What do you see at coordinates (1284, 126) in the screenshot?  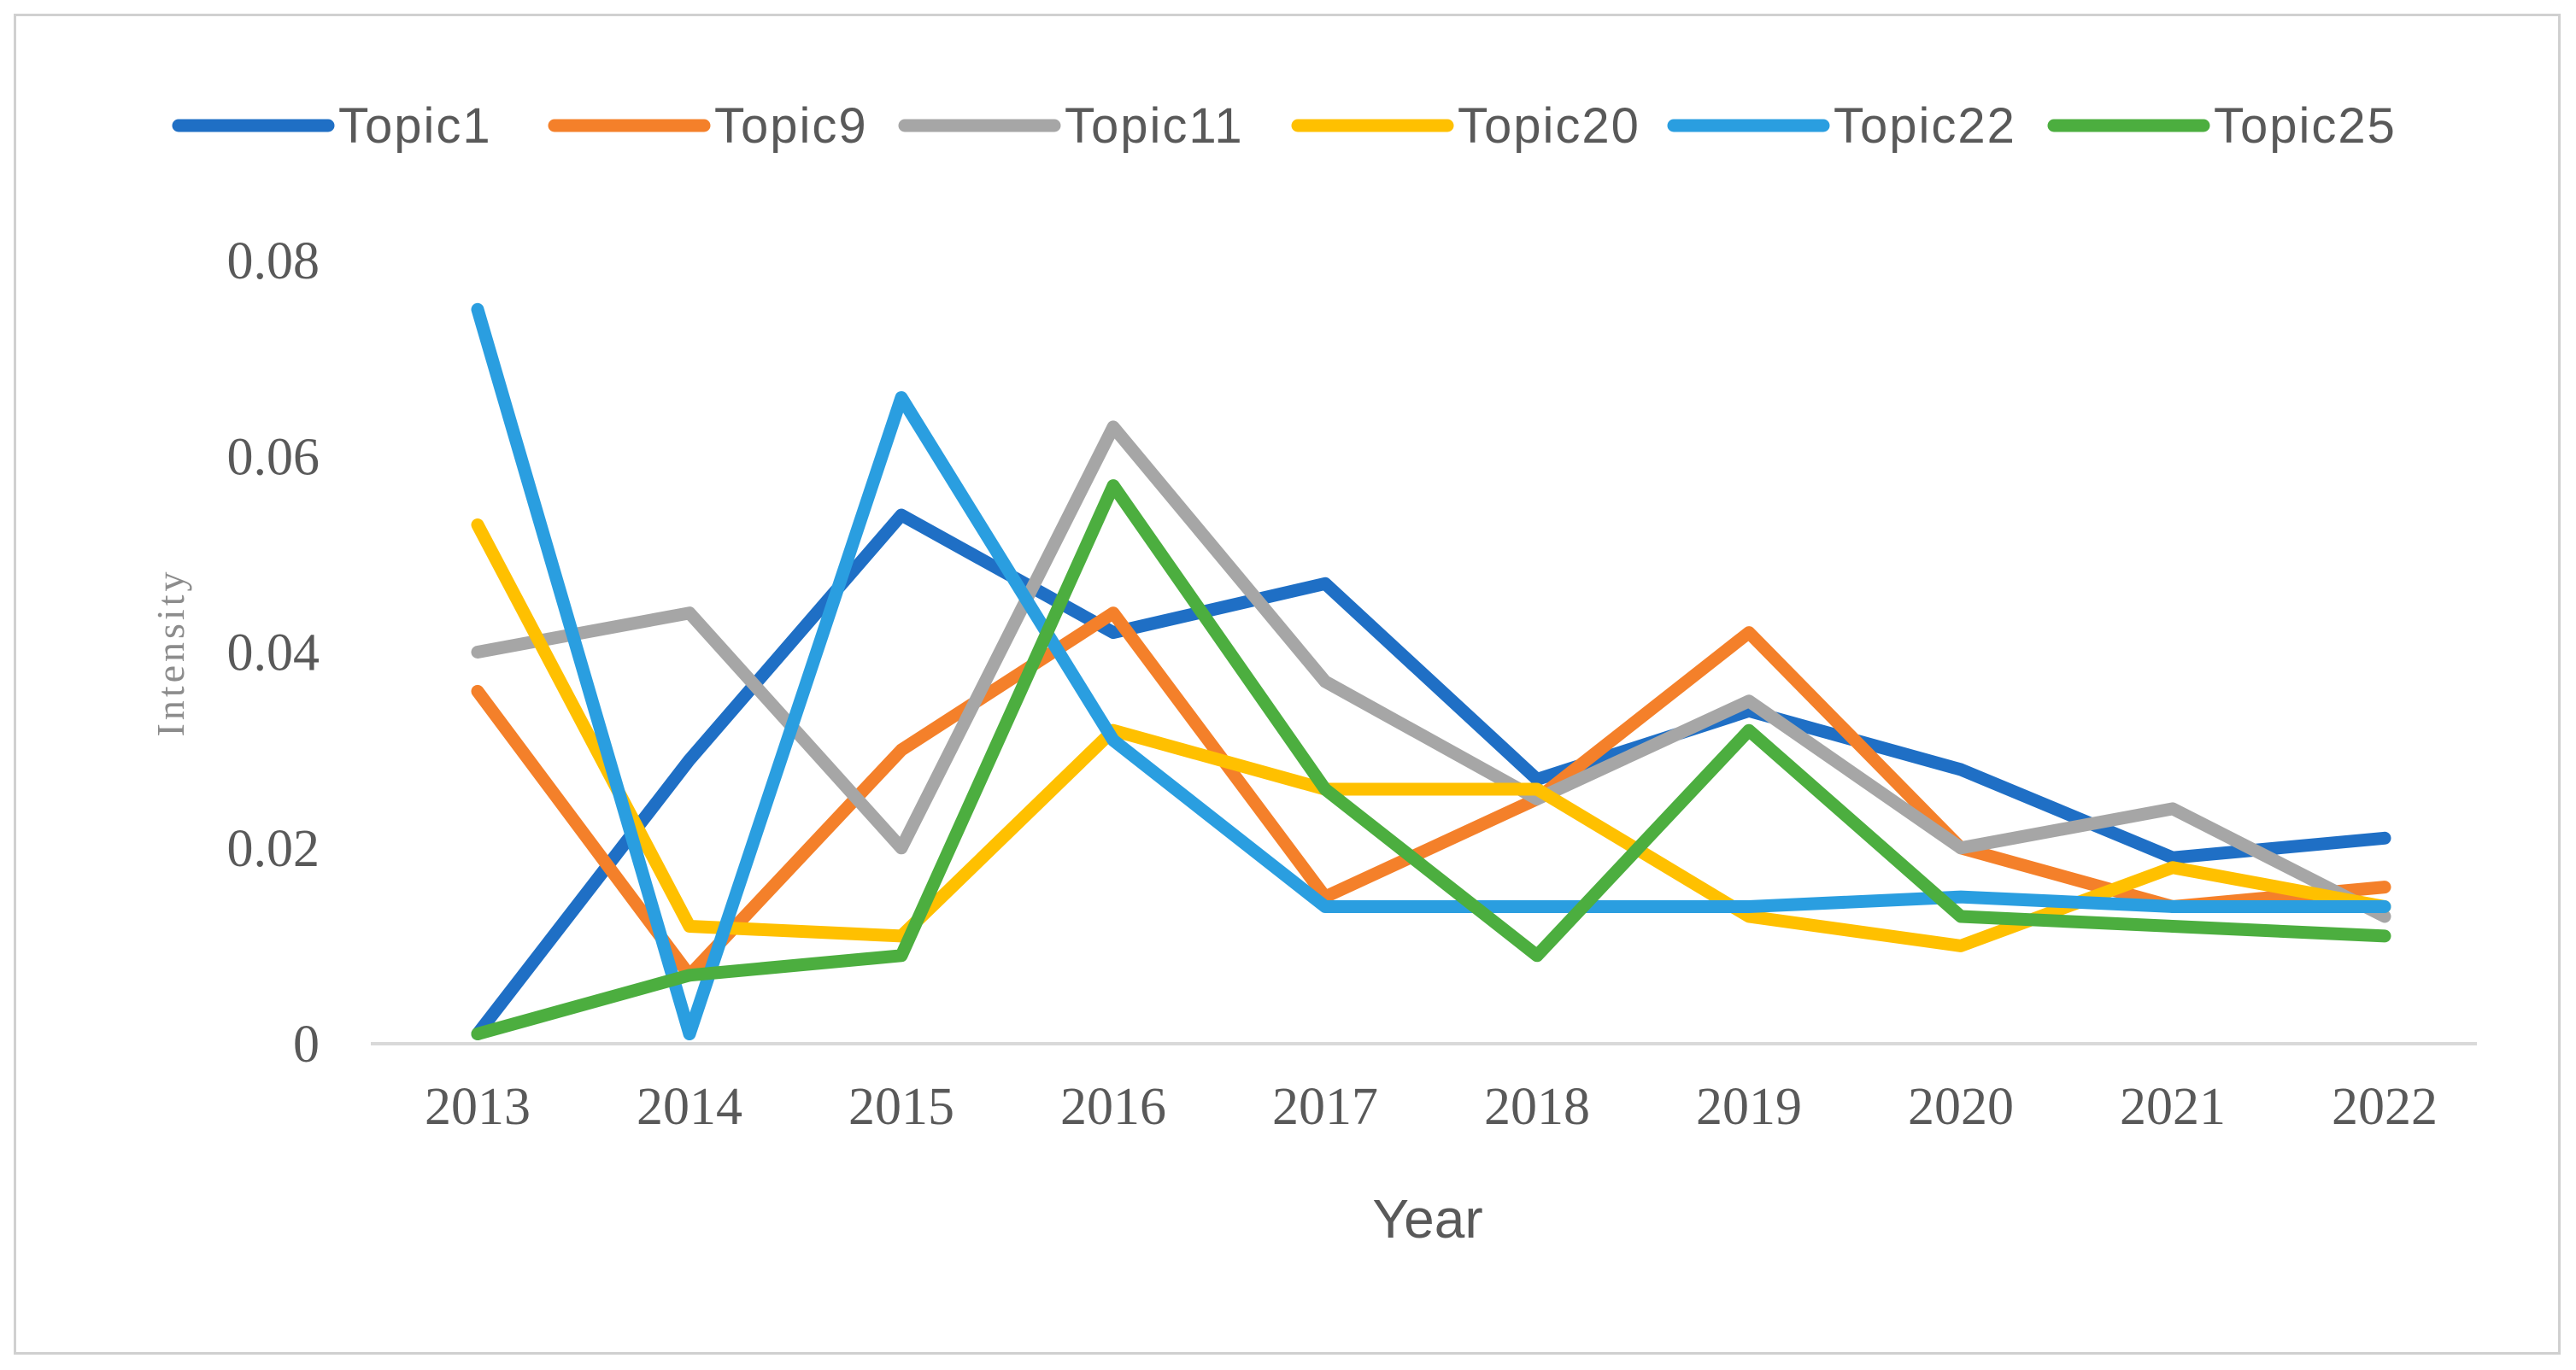 I see `legend: Topic1 Topic9 Topic11 Topic20 Topic22 Topic25` at bounding box center [1284, 126].